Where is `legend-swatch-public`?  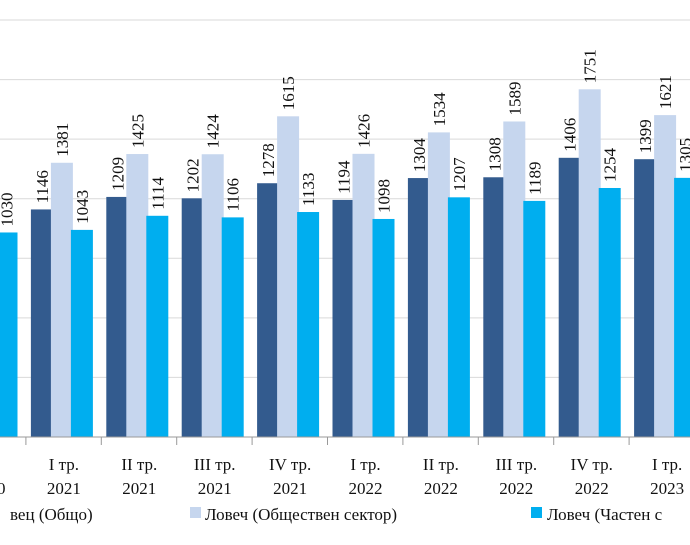
legend-swatch-public is located at coordinates (195, 512).